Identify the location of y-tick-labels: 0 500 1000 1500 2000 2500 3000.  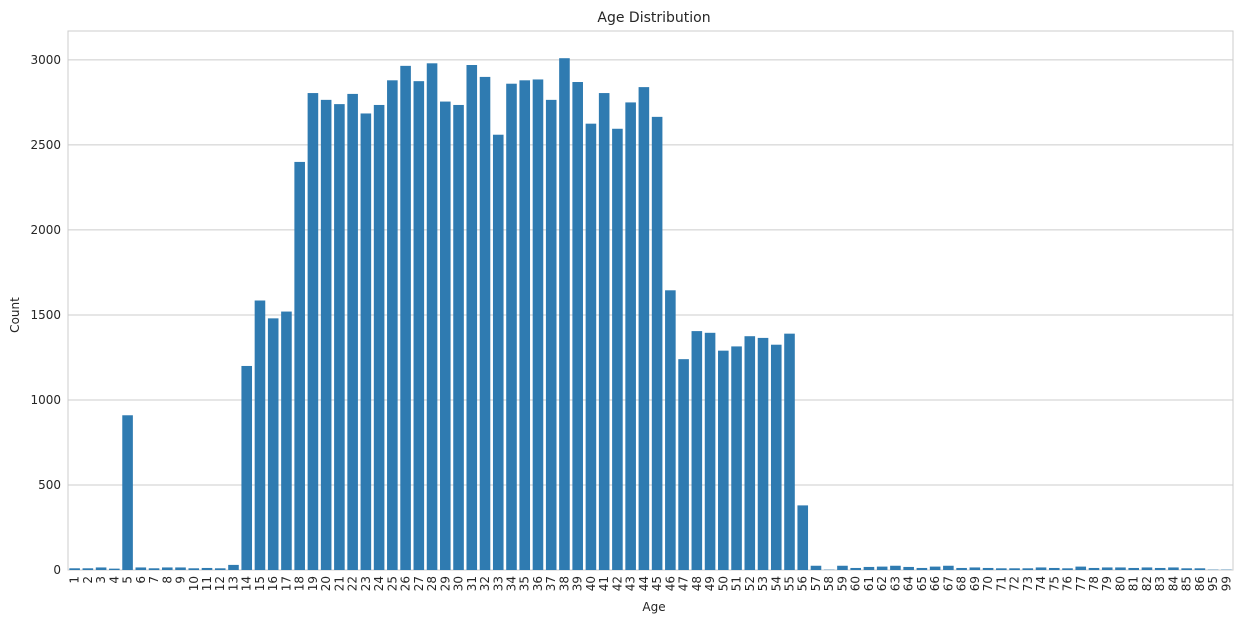
(45, 315).